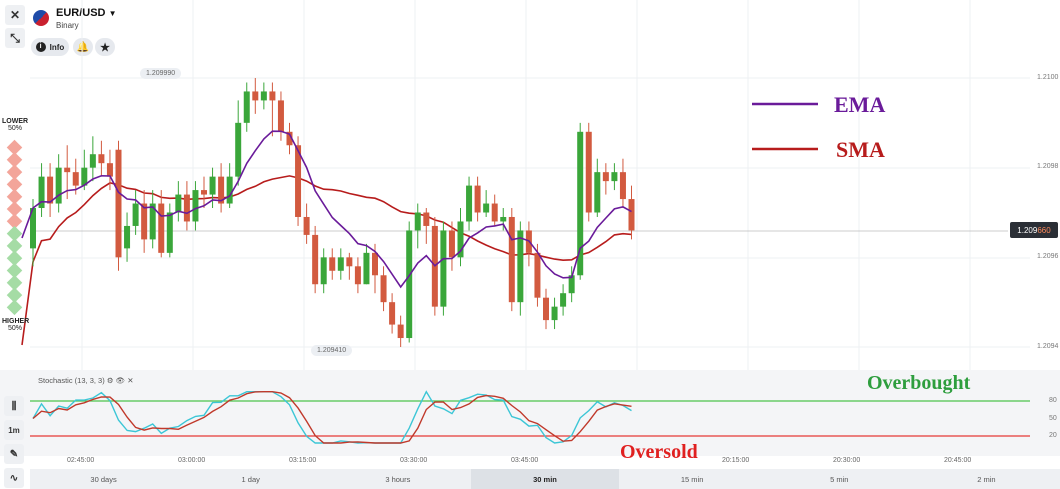 This screenshot has width=1060, height=489. What do you see at coordinates (41, 18) in the screenshot?
I see `currency-flag-icon` at bounding box center [41, 18].